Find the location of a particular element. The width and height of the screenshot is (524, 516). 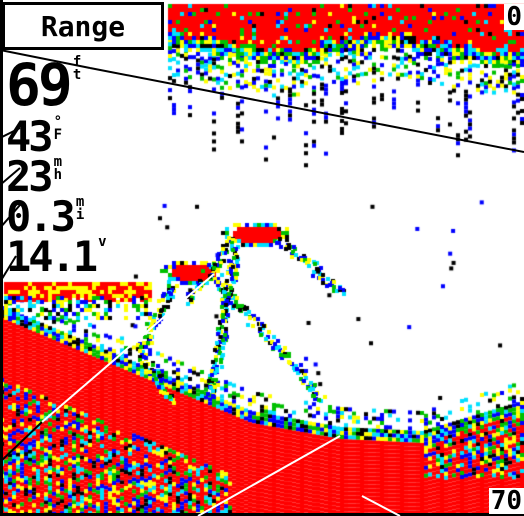

temperature-unit-line-1: ° is located at coordinates (58, 122).